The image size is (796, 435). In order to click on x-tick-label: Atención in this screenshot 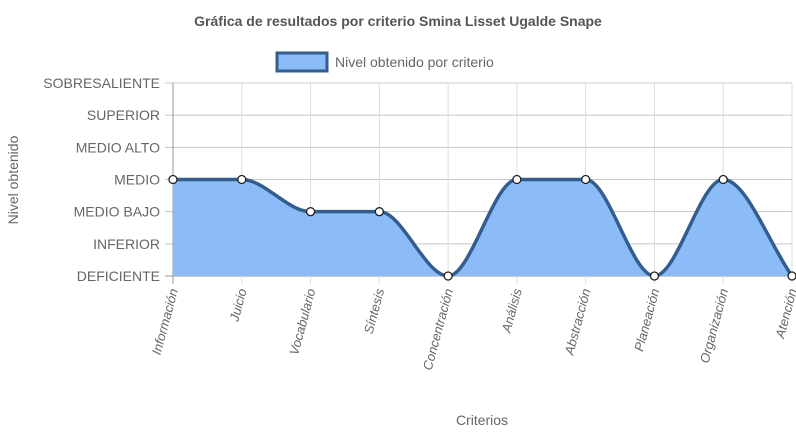, I will do `click(784, 314)`.